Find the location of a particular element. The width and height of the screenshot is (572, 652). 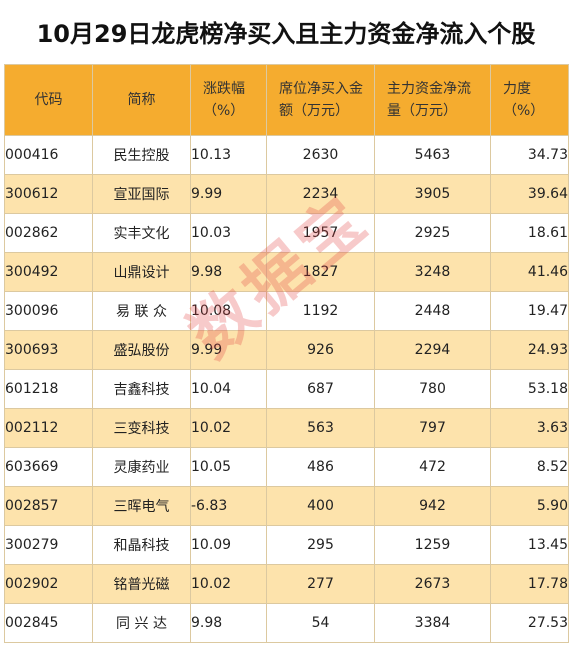

cell-main-flow: 2448 is located at coordinates (432, 311).